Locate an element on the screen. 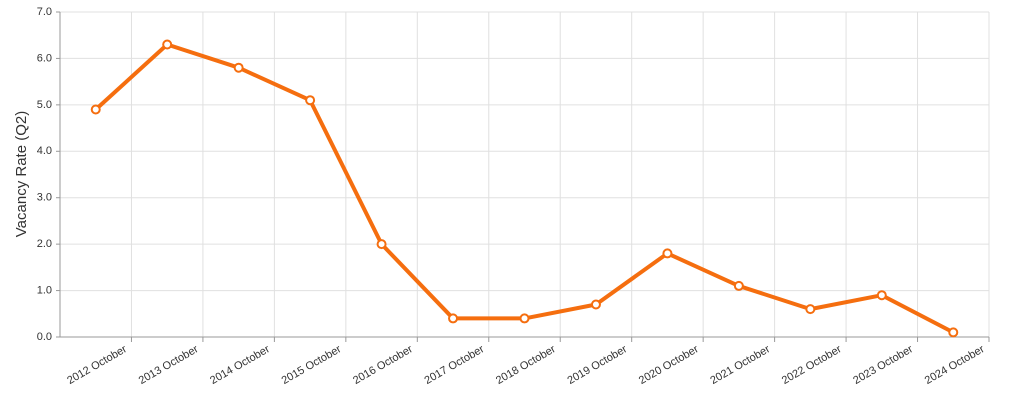  x-tick-label: 2016 October is located at coordinates (383, 365).